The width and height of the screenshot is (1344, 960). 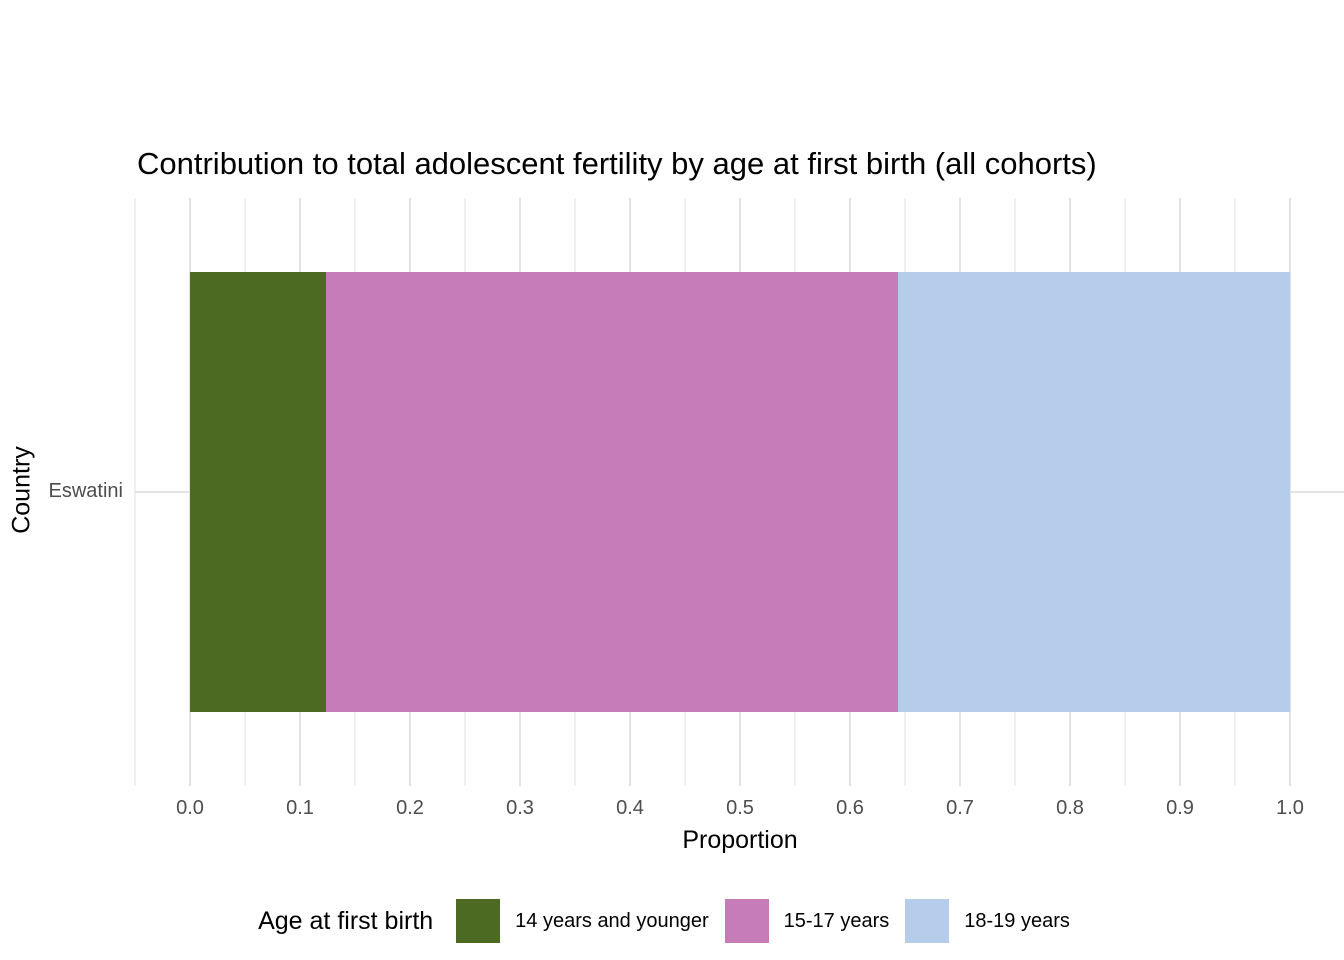 What do you see at coordinates (190, 808) in the screenshot?
I see `x-tick-label: 0.0` at bounding box center [190, 808].